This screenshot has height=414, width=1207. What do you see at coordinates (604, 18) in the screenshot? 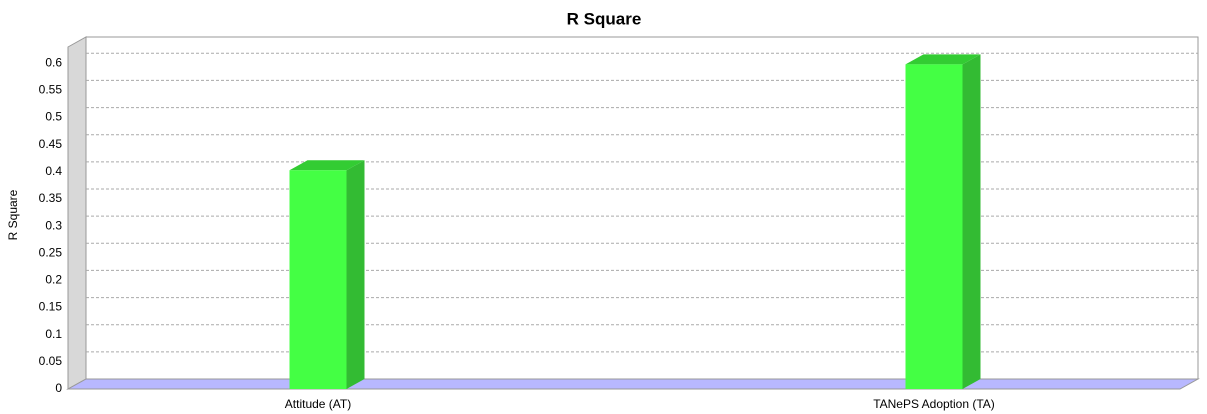
I see `chart-title: R Square` at bounding box center [604, 18].